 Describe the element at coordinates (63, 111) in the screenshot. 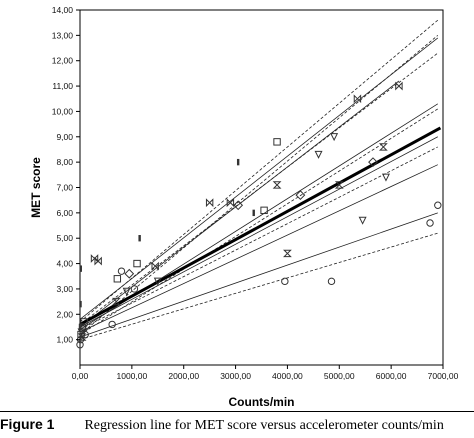

I see `y-tick-label: 10,00` at that location.